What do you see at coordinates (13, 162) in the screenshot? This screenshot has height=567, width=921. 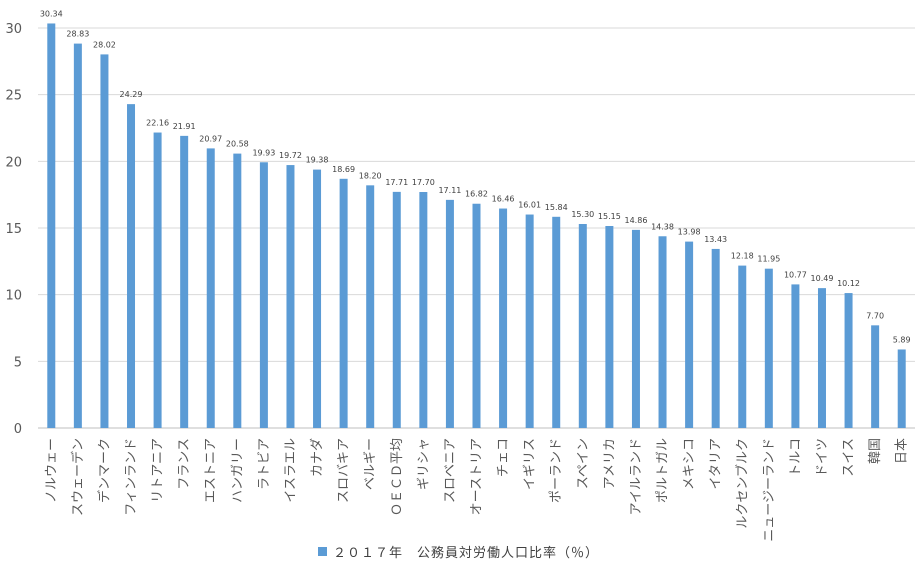 I see `y-tick-label: 20` at bounding box center [13, 162].